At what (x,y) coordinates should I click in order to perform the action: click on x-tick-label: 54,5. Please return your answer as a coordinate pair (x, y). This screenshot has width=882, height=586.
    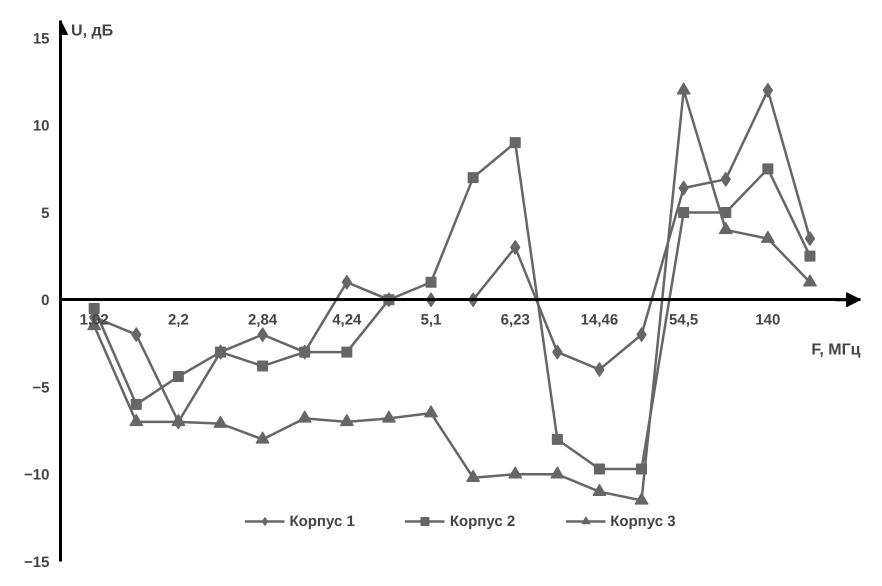
    Looking at the image, I should click on (683, 320).